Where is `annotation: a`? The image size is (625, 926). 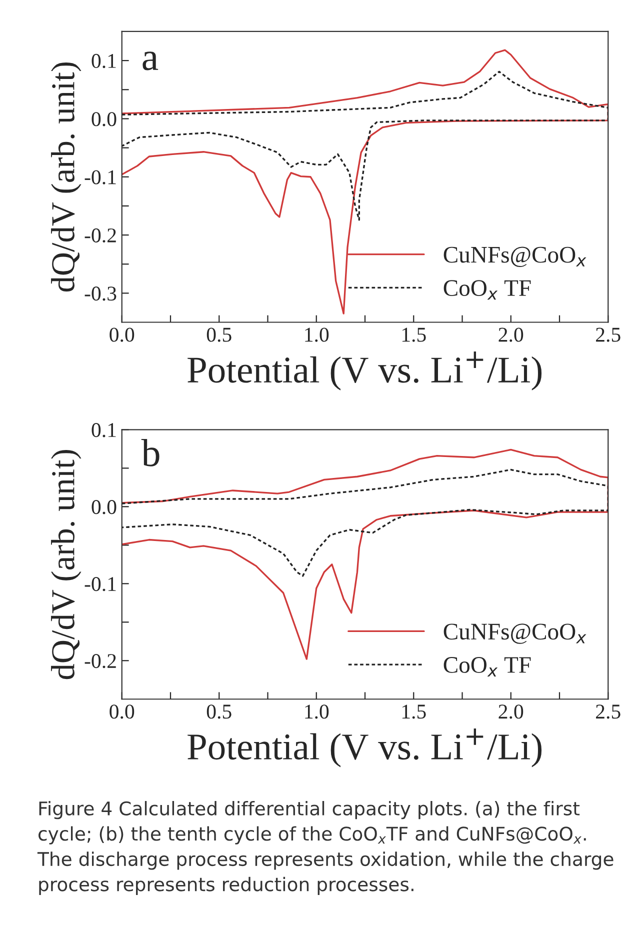
annotation: a is located at coordinates (150, 61).